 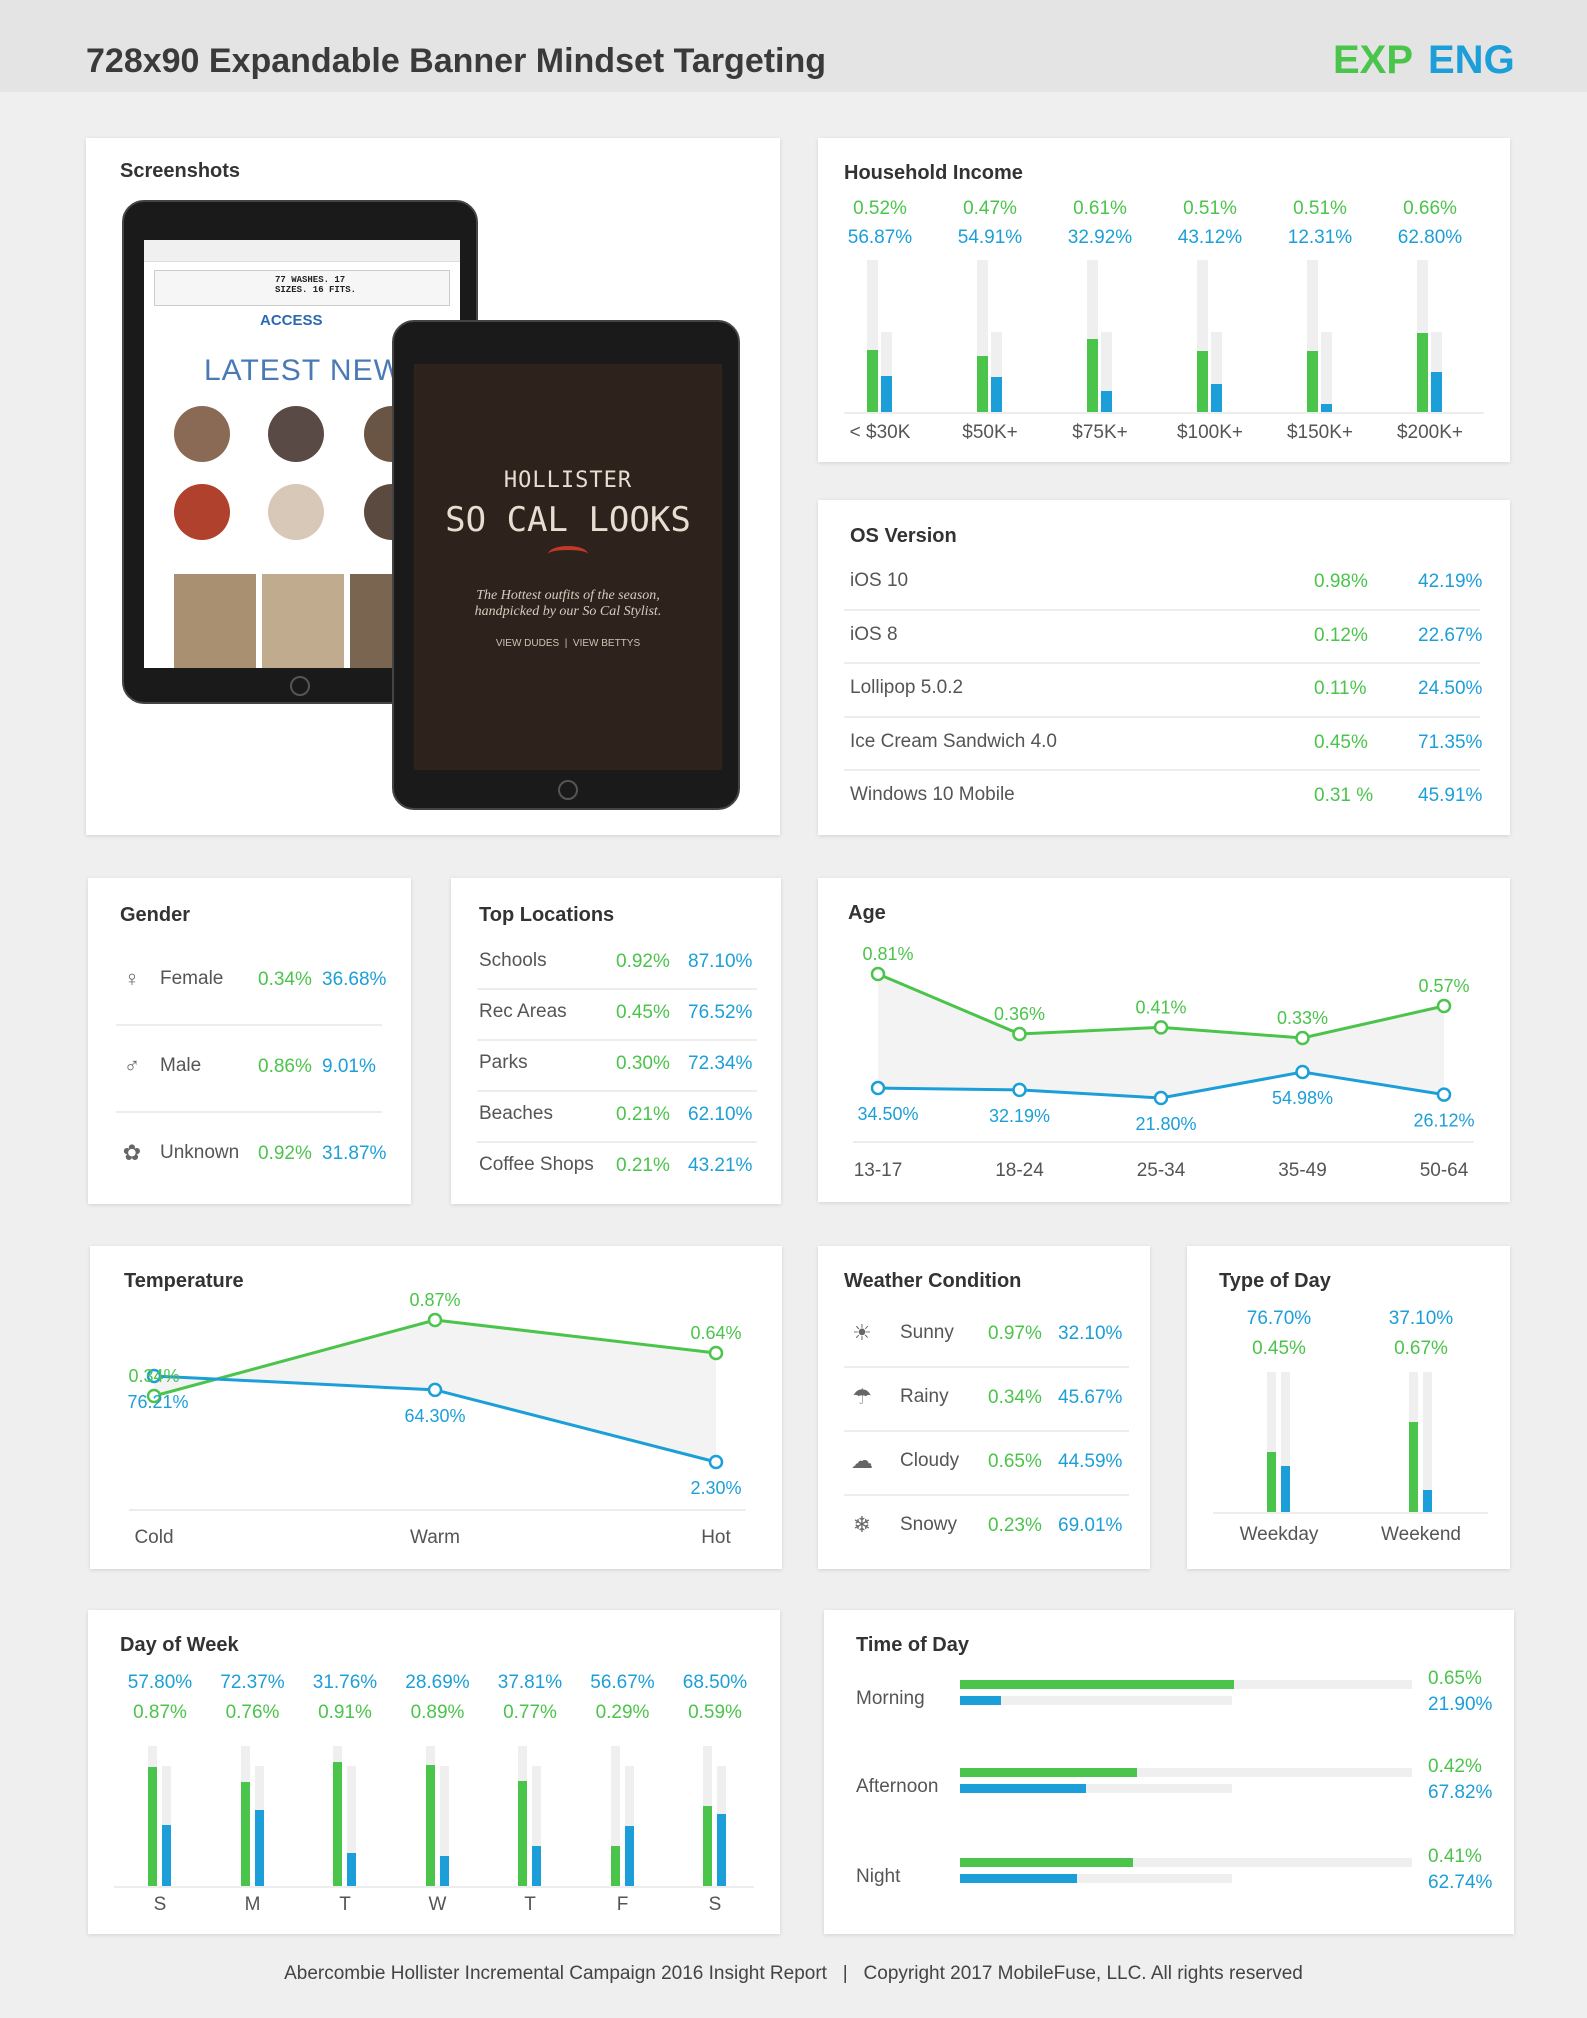 I want to click on category-label: 25-34, so click(x=1161, y=1170).